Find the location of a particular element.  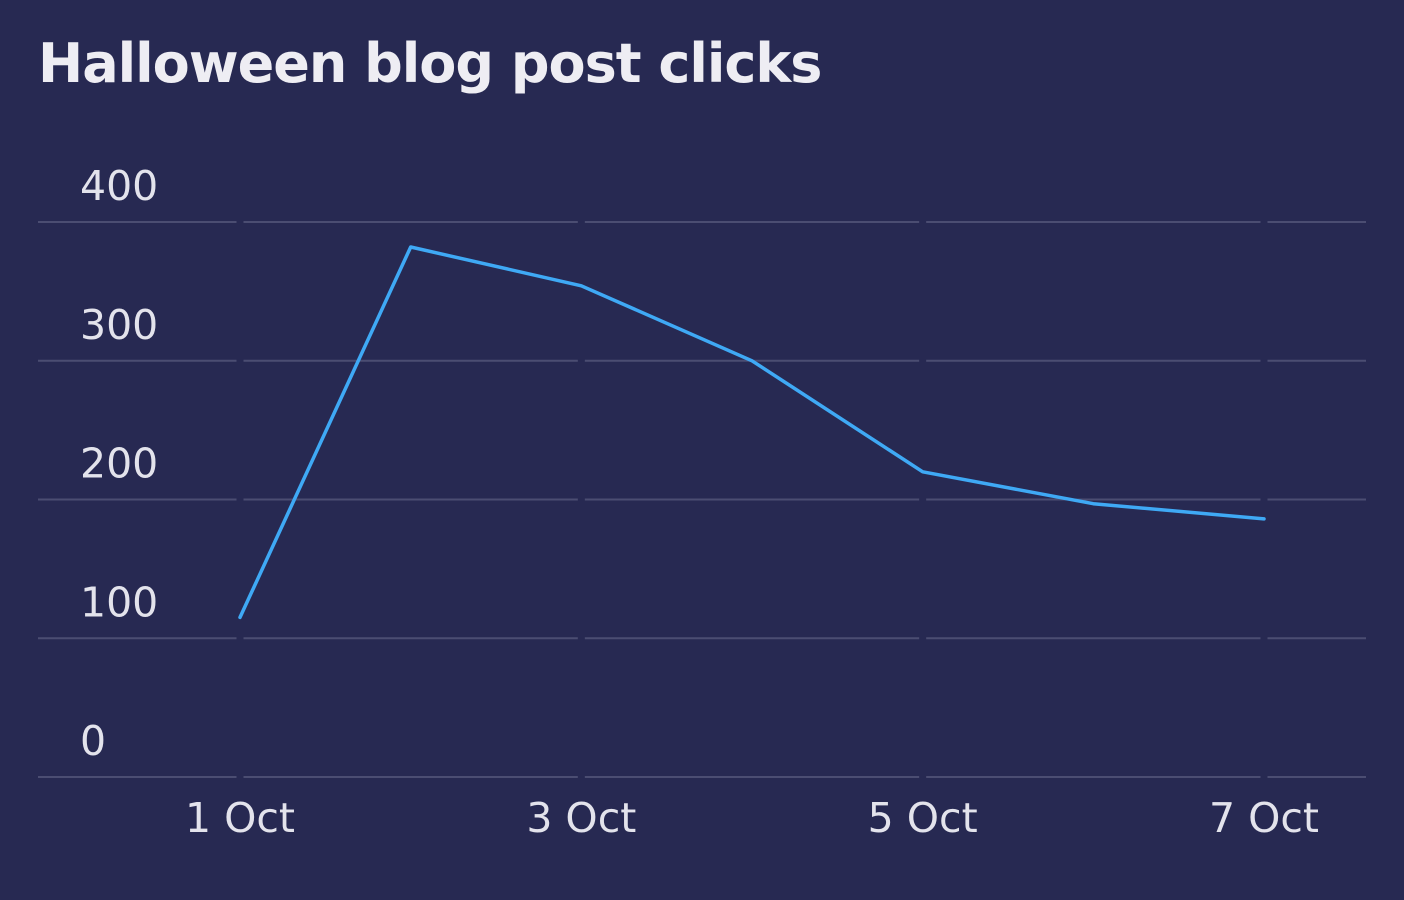

chart-title: Halloween blog post clicks is located at coordinates (430, 63).